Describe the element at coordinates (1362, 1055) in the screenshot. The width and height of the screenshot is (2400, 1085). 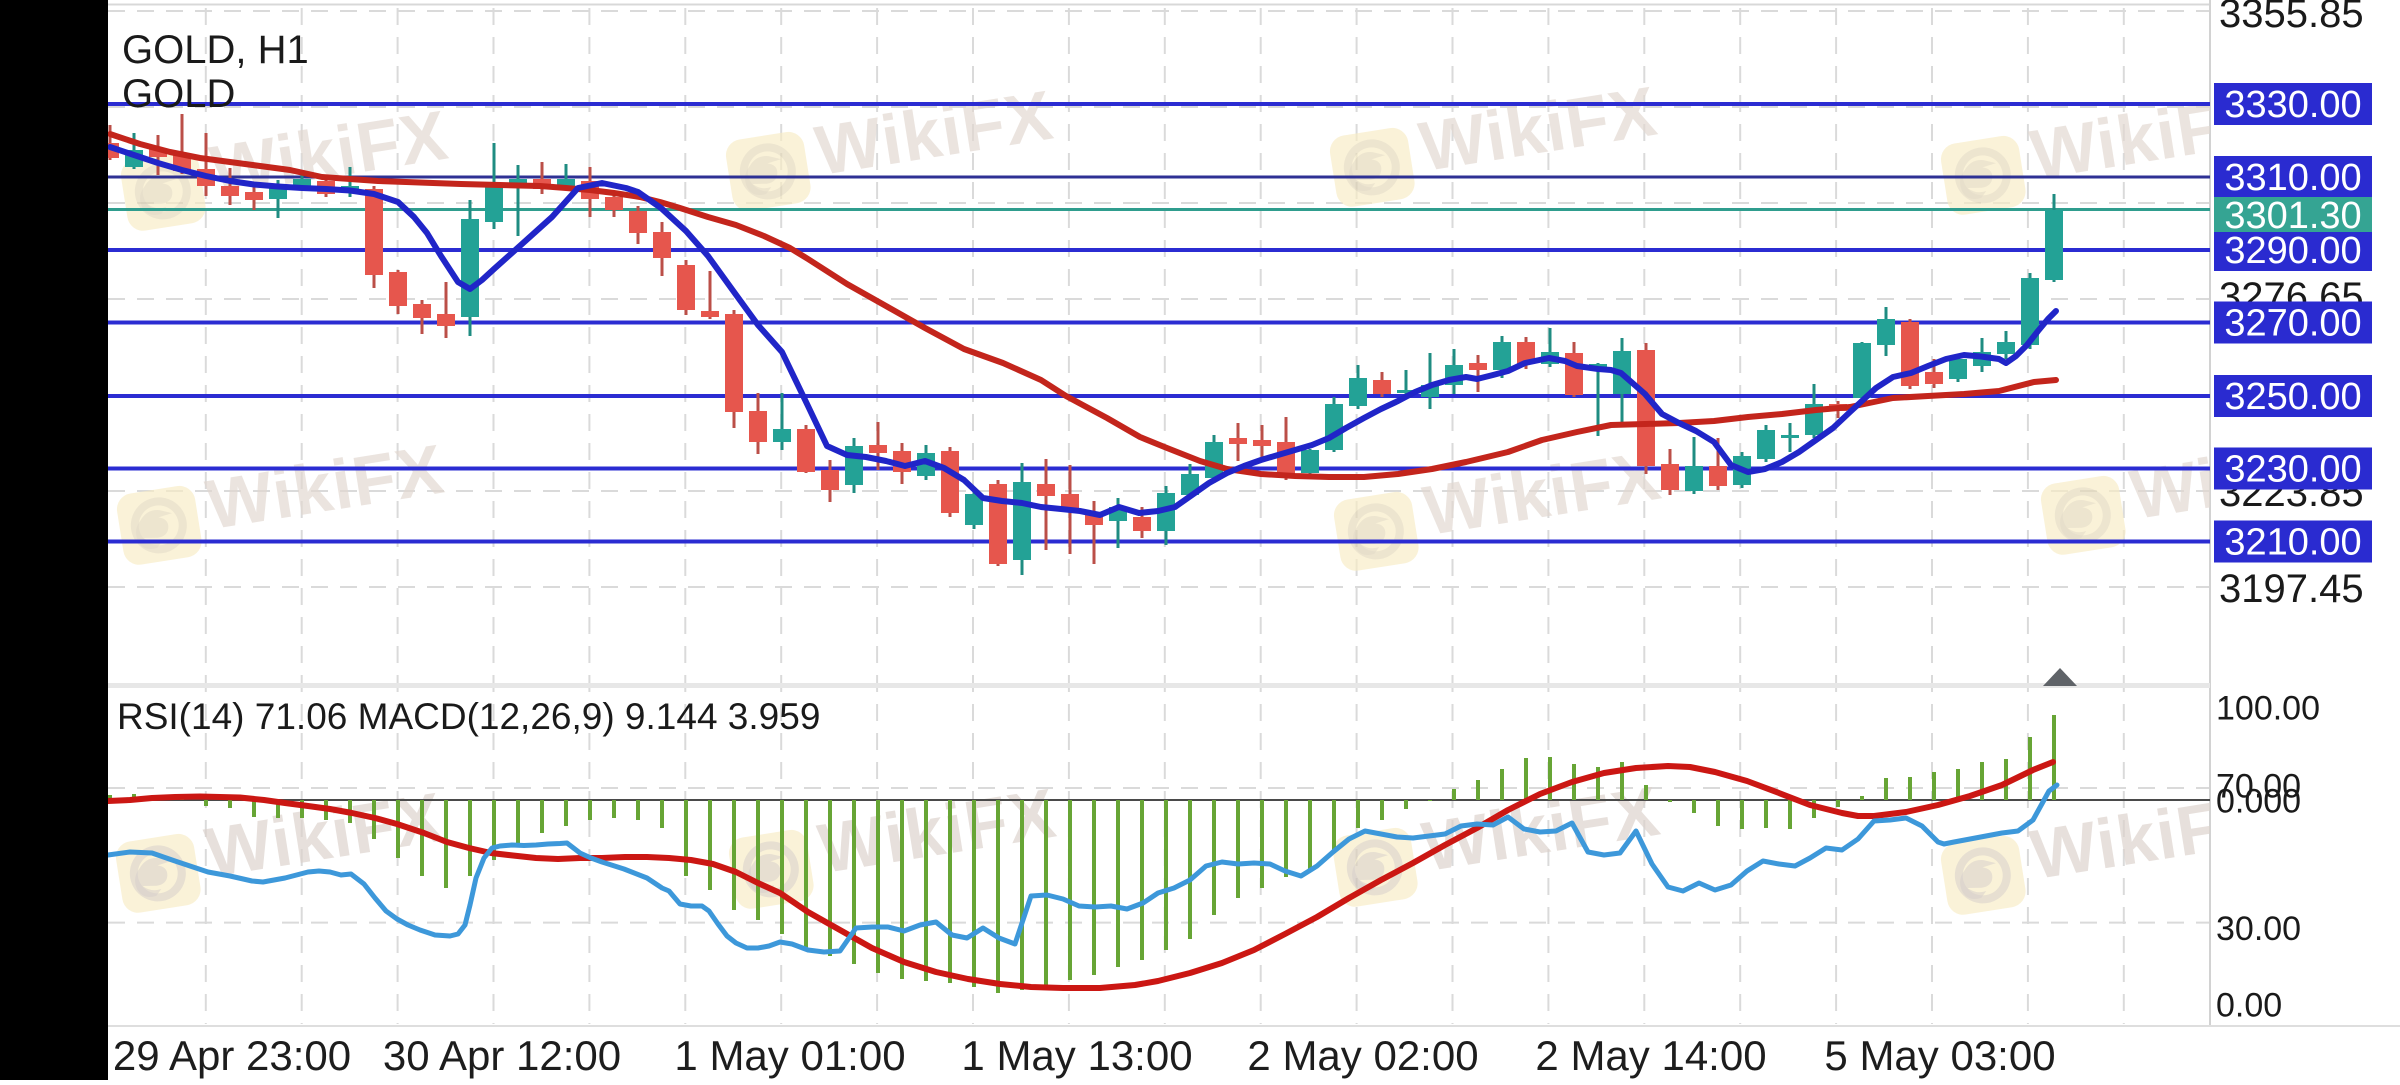
I see `svg-text: 2 May 02:00` at that location.